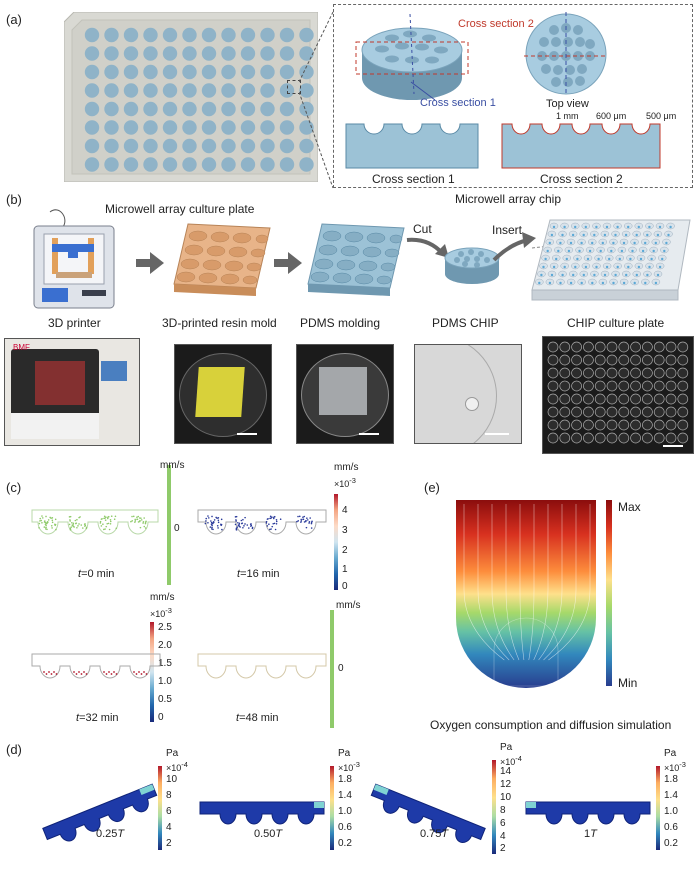 The image size is (700, 888). Describe the element at coordinates (496, 24) in the screenshot. I see `cross-section-2-label: Cross section 2` at that location.